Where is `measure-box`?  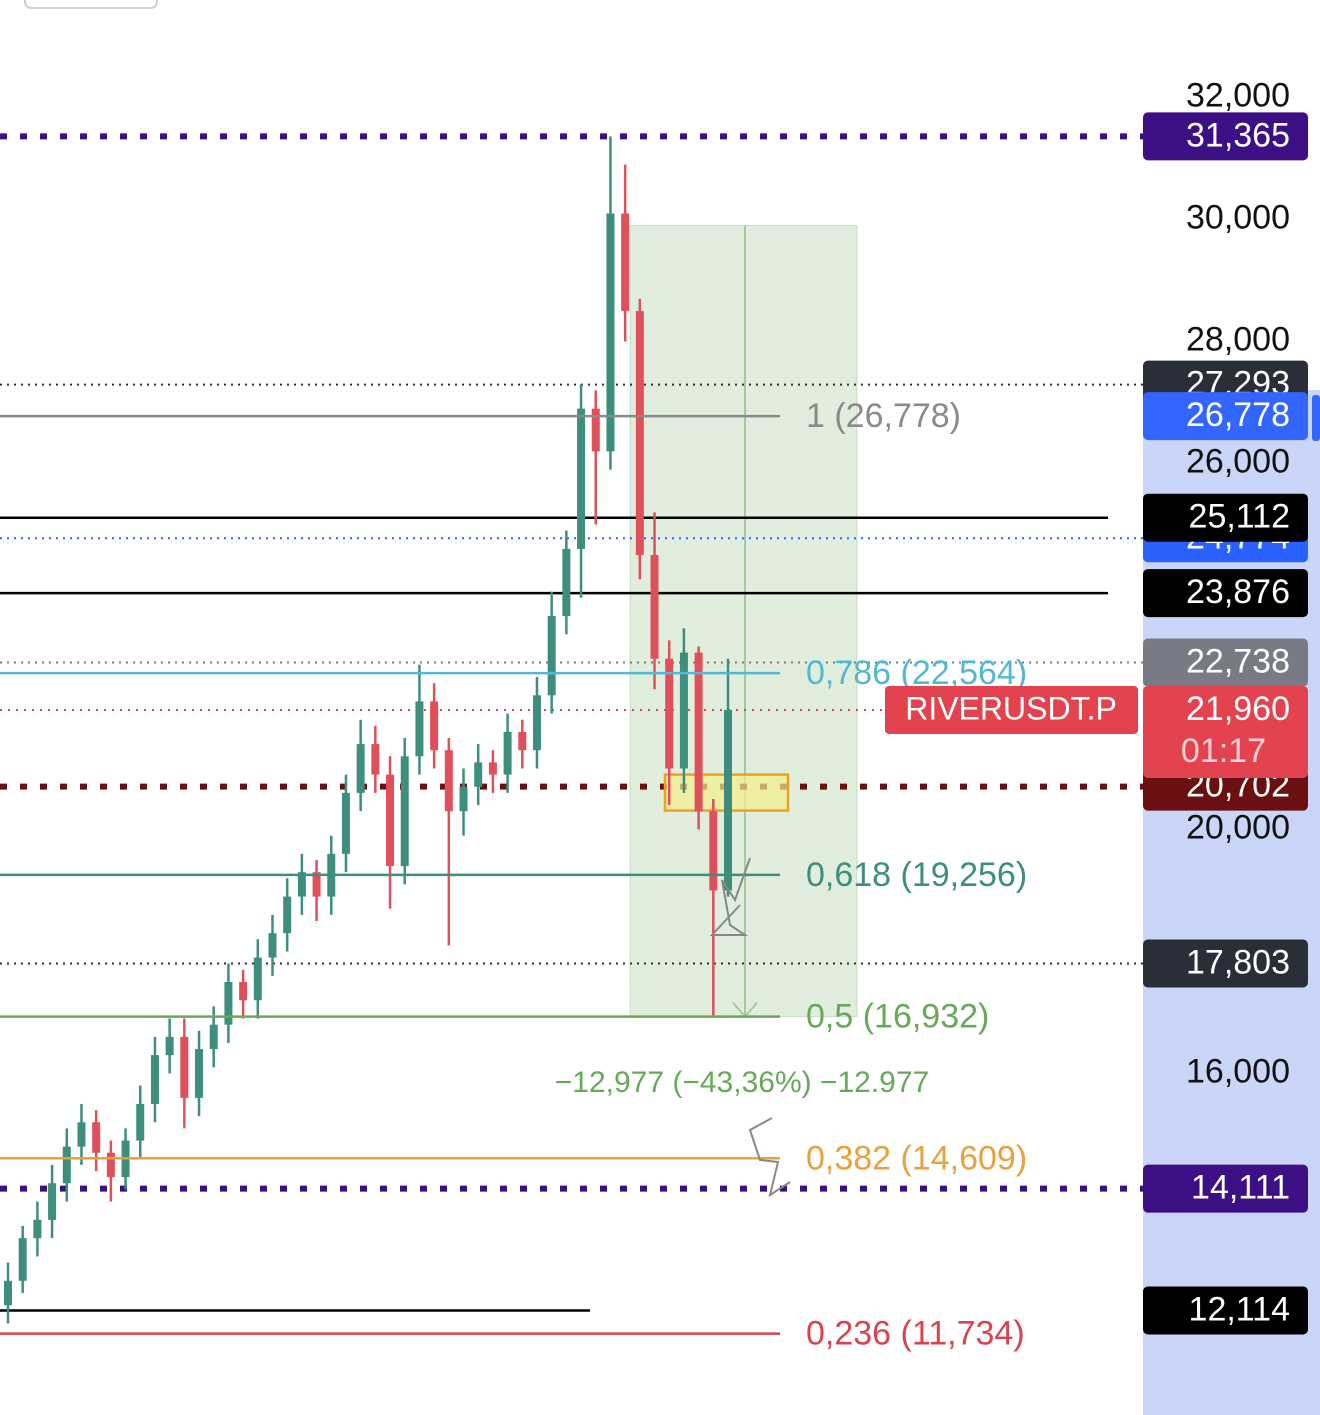
measure-box is located at coordinates (743, 621).